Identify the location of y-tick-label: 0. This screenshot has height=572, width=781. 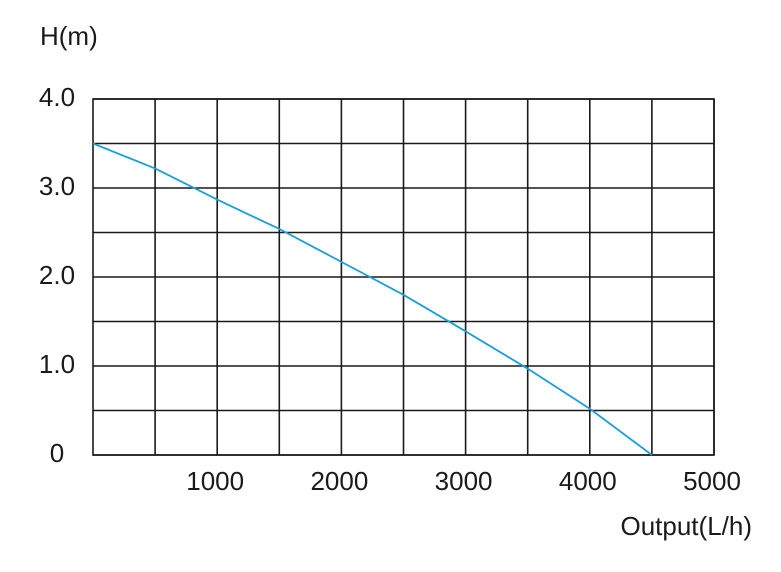
(57, 453).